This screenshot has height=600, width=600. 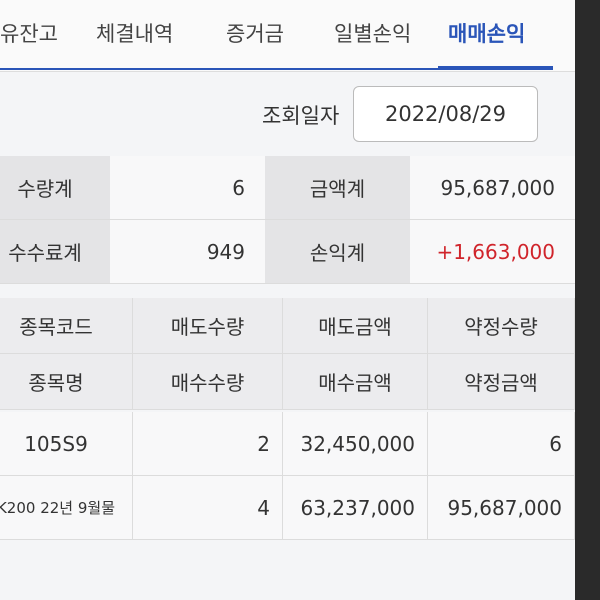 I want to click on table-cell: 63,237,000, so click(x=355, y=508).